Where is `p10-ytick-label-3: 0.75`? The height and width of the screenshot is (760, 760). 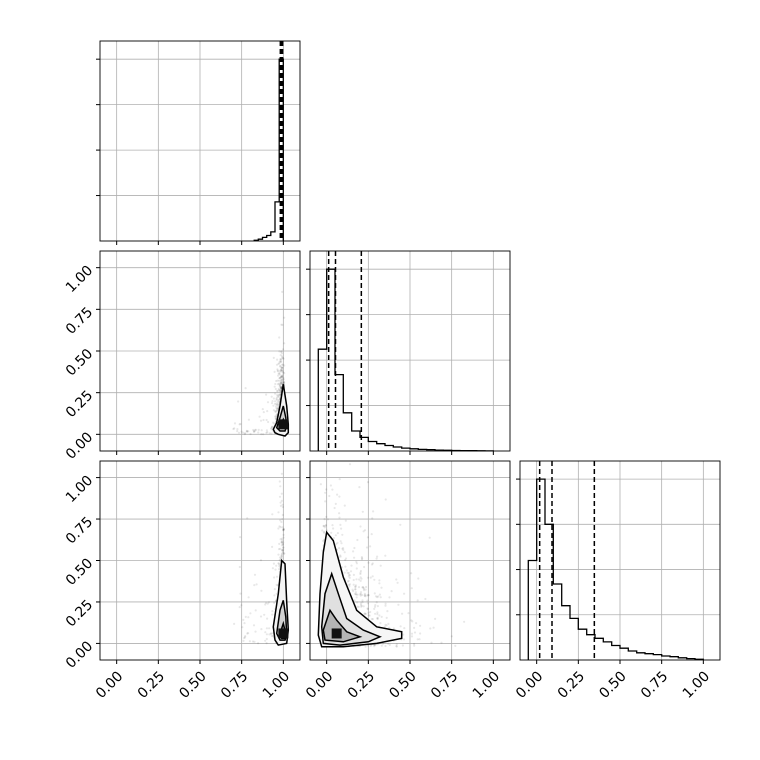
p10-ytick-label-3: 0.75 is located at coordinates (79, 320).